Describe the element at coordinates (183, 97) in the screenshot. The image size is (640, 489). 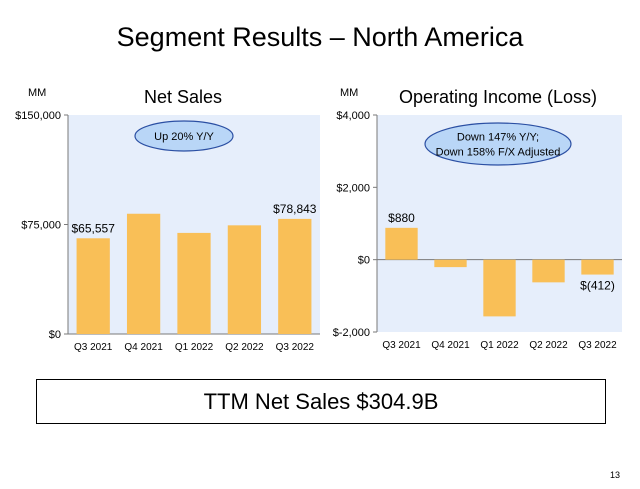
I see `chart-title: Net Sales` at that location.